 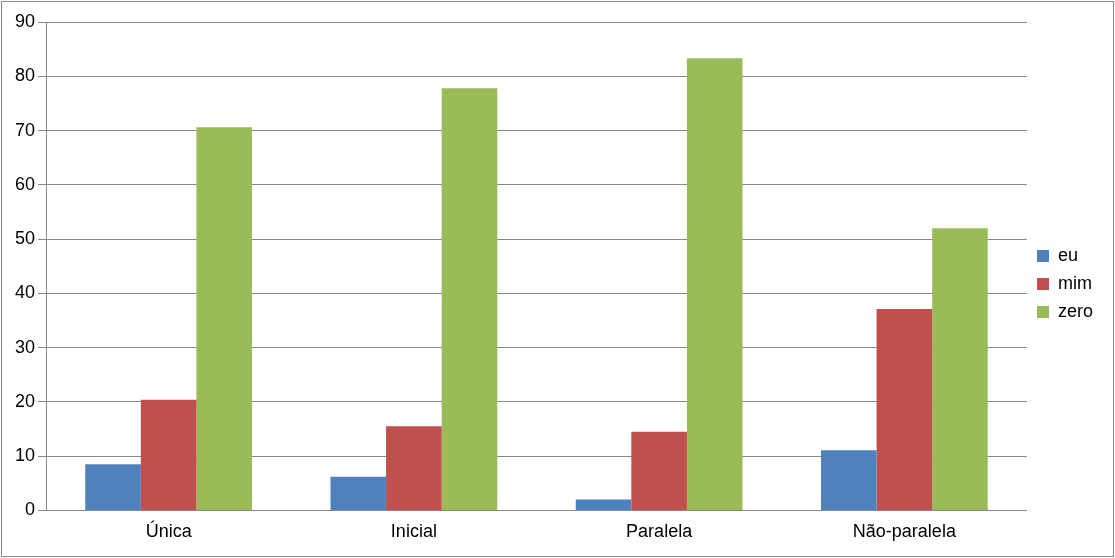 I want to click on x-tick-label: Paralela, so click(x=660, y=531).